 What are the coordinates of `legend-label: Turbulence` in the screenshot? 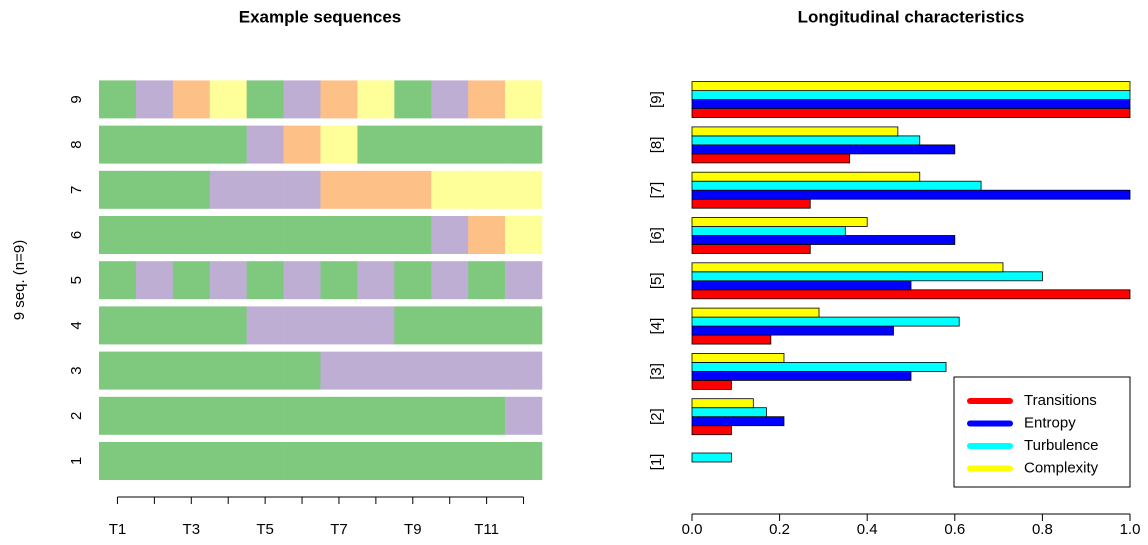 It's located at (1061, 445).